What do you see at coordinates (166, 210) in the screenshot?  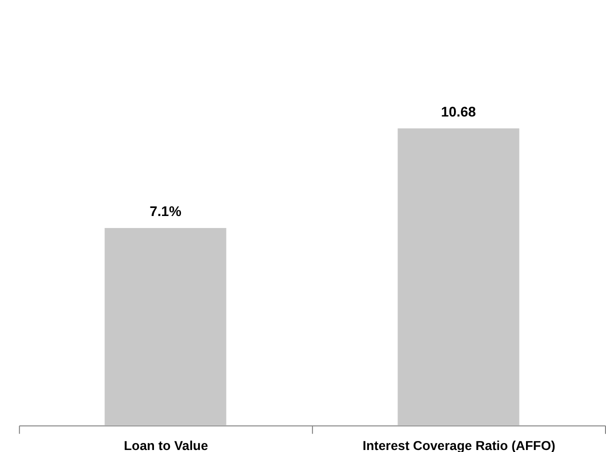 I see `data-label: 7.1%` at bounding box center [166, 210].